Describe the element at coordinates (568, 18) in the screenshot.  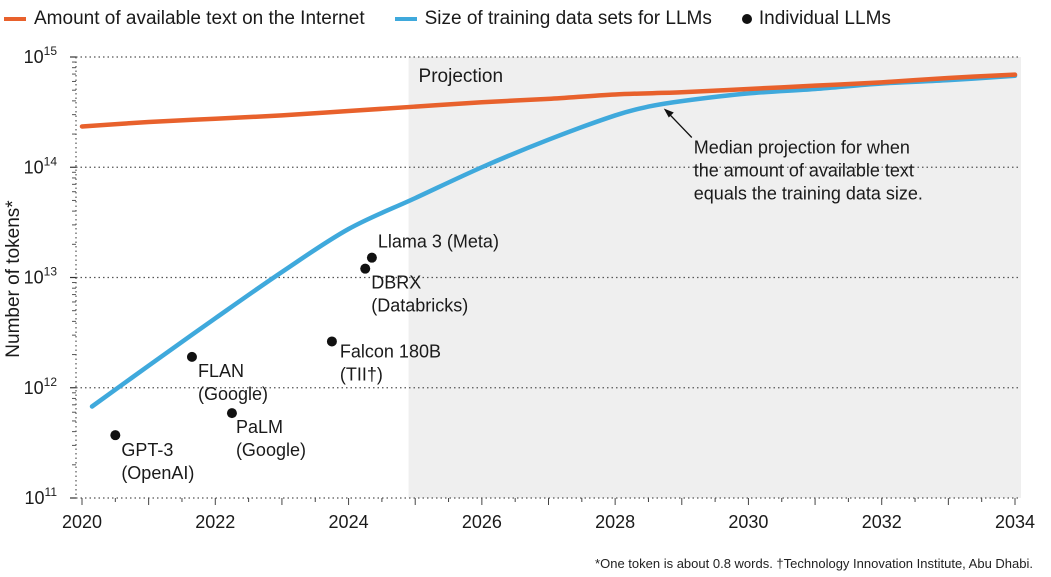
I see `legend-label-training: Size of training data sets for LLMs` at that location.